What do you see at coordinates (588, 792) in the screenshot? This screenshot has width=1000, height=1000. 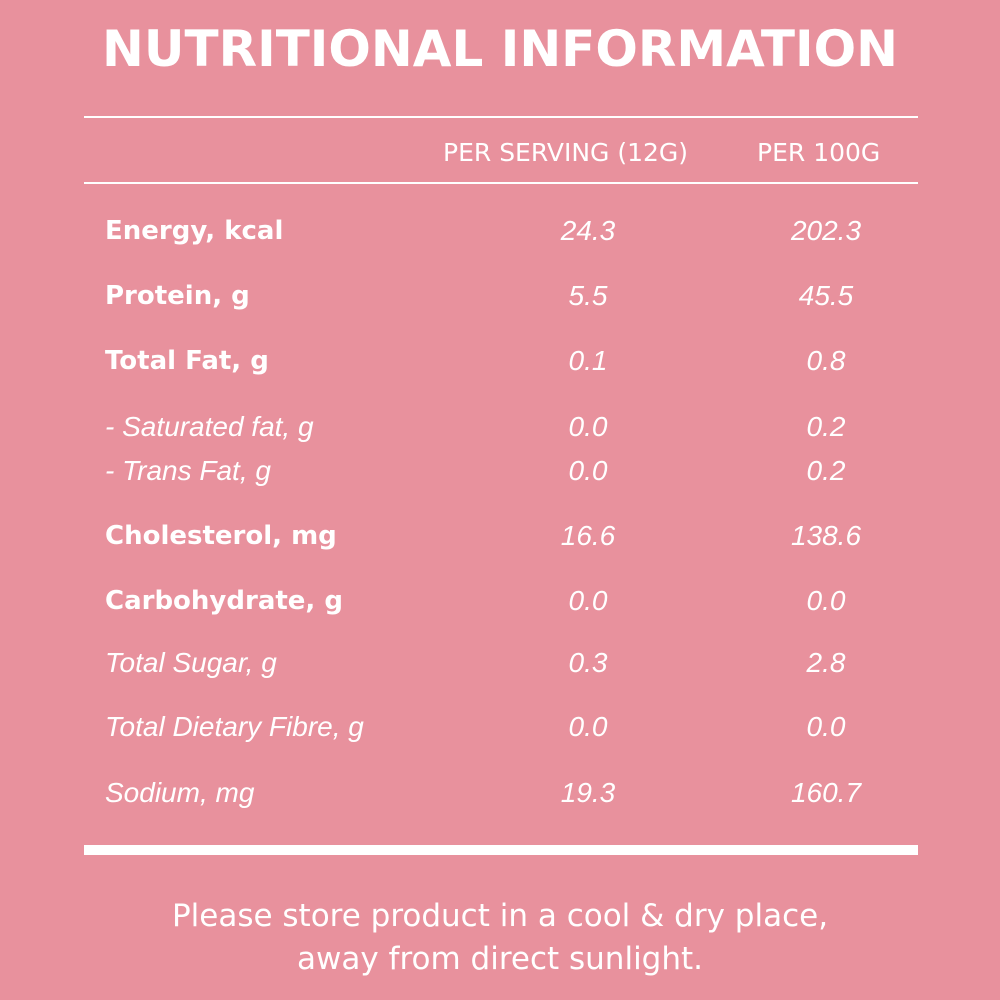 I see `value-per-serving: 19.3` at bounding box center [588, 792].